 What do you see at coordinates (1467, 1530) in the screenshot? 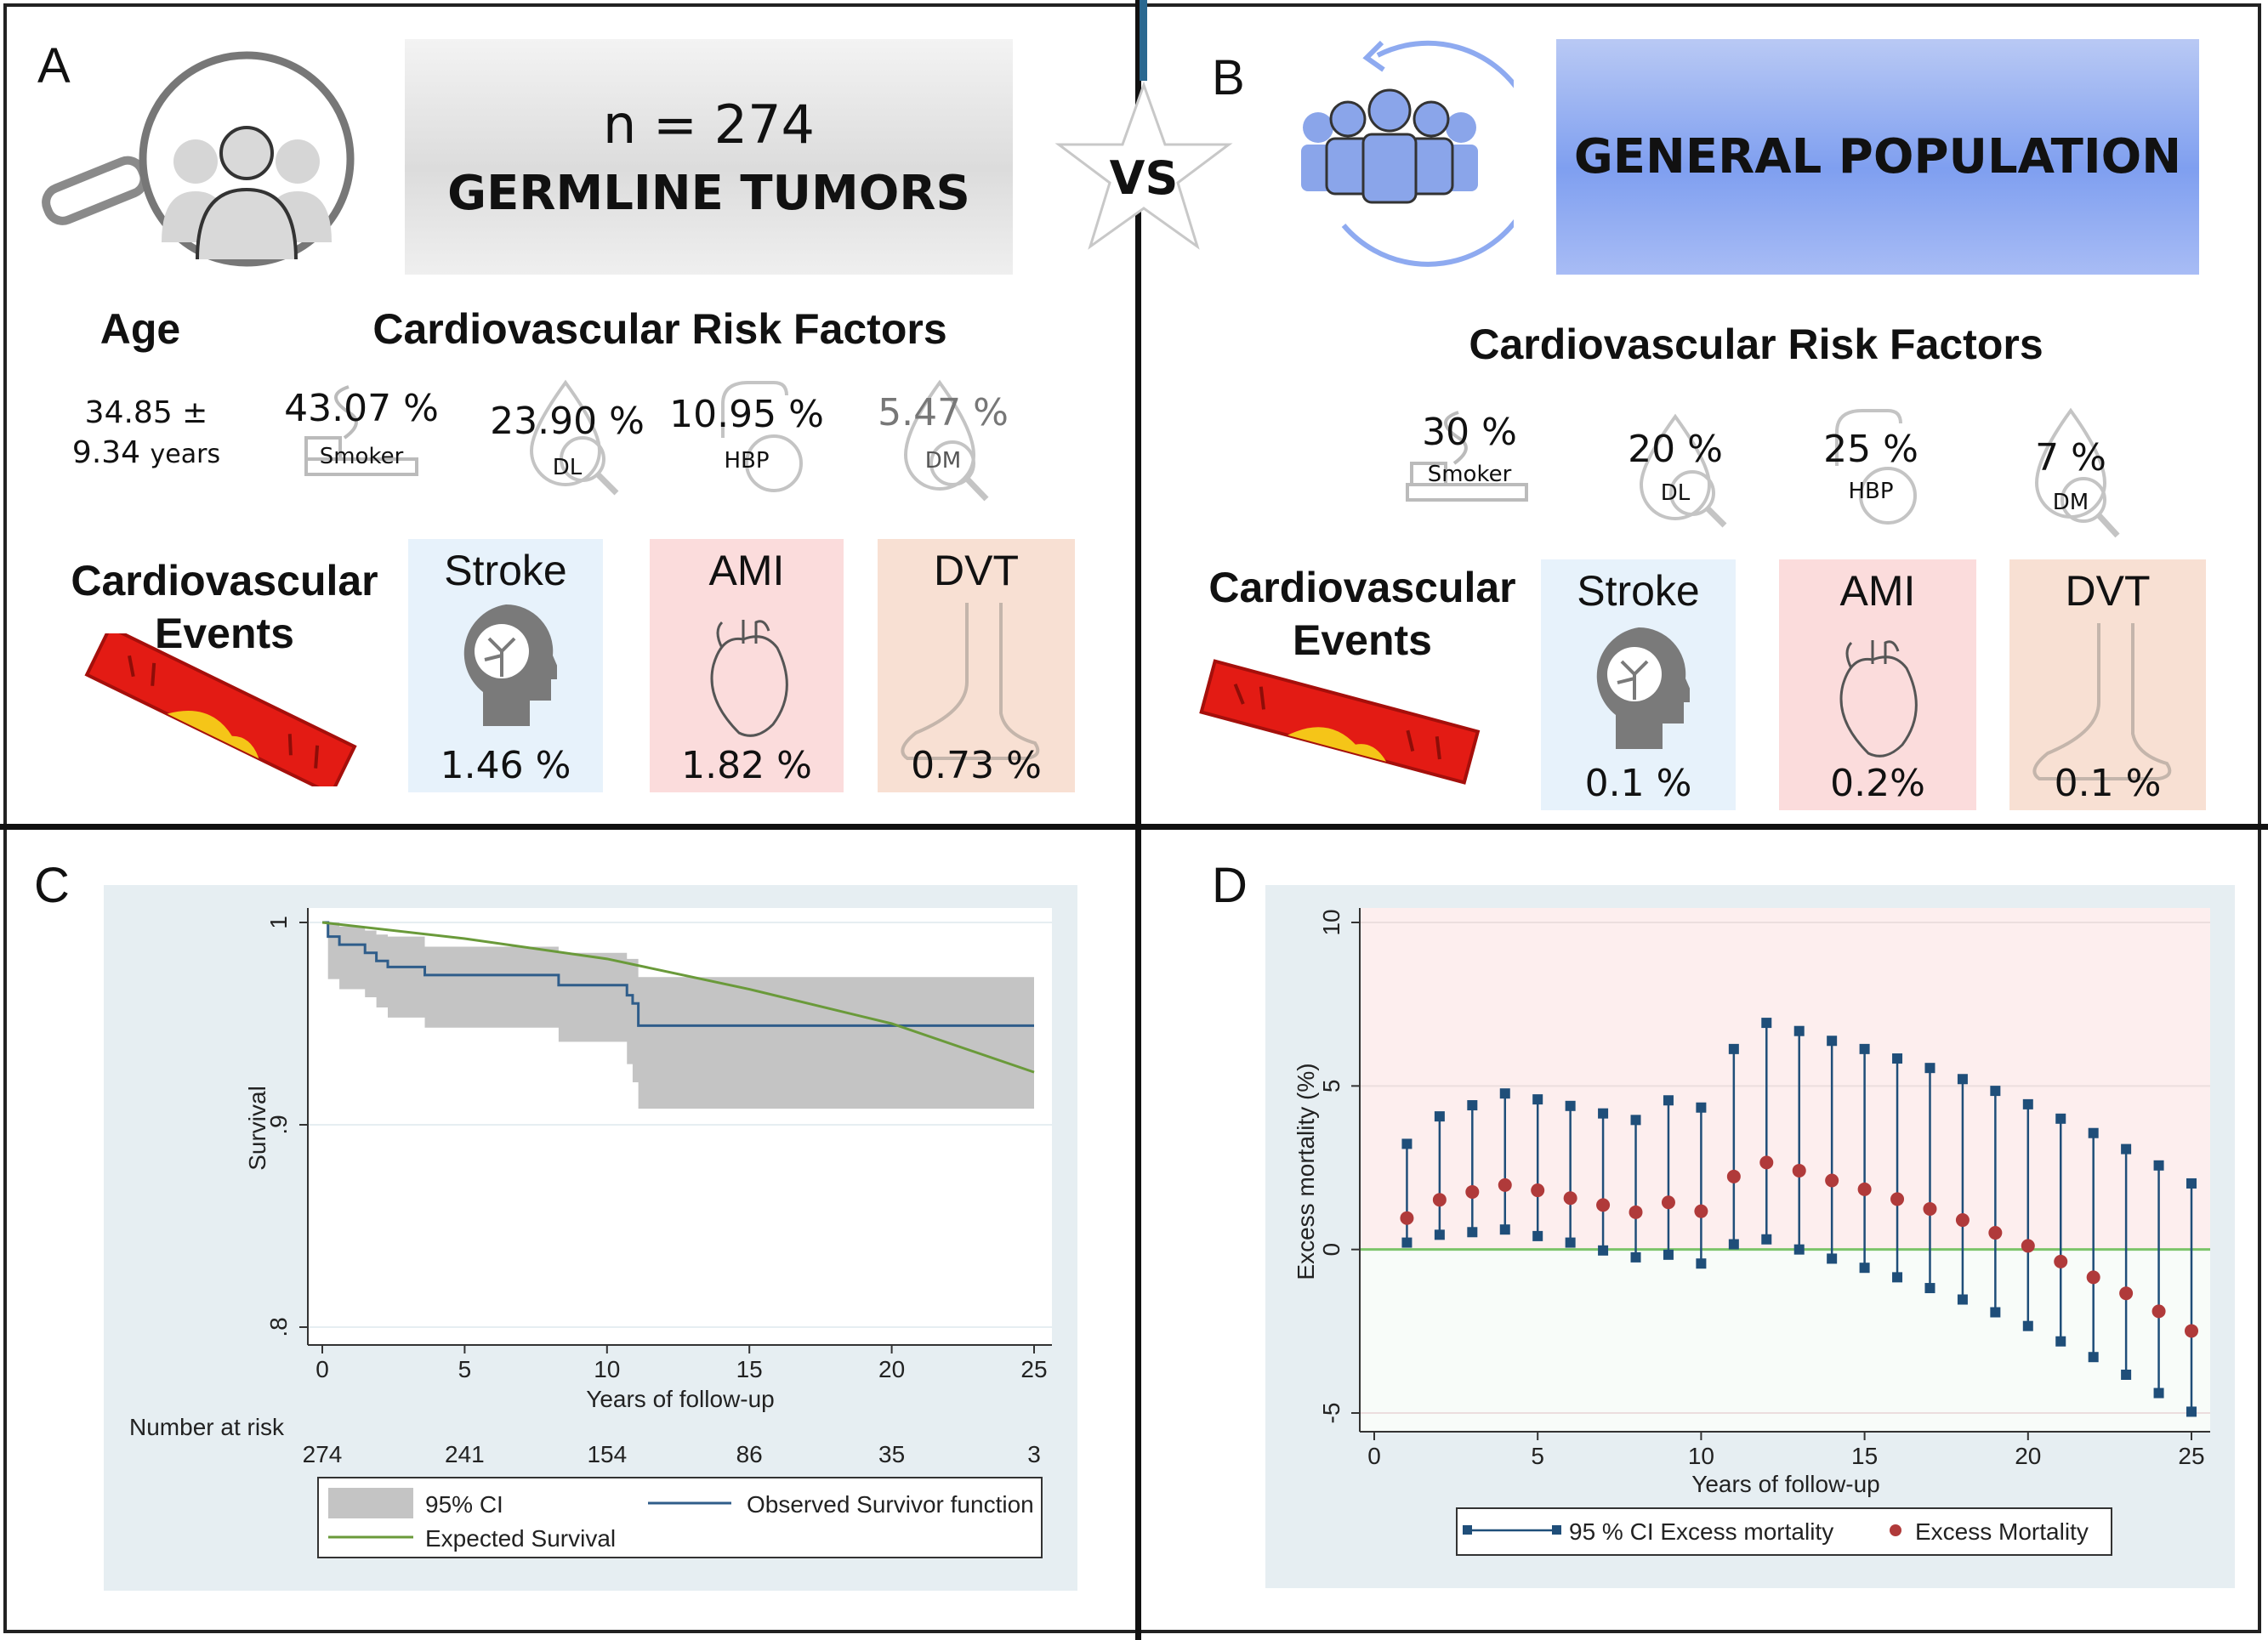
I see `legend-swatch-ci-marker` at bounding box center [1467, 1530].